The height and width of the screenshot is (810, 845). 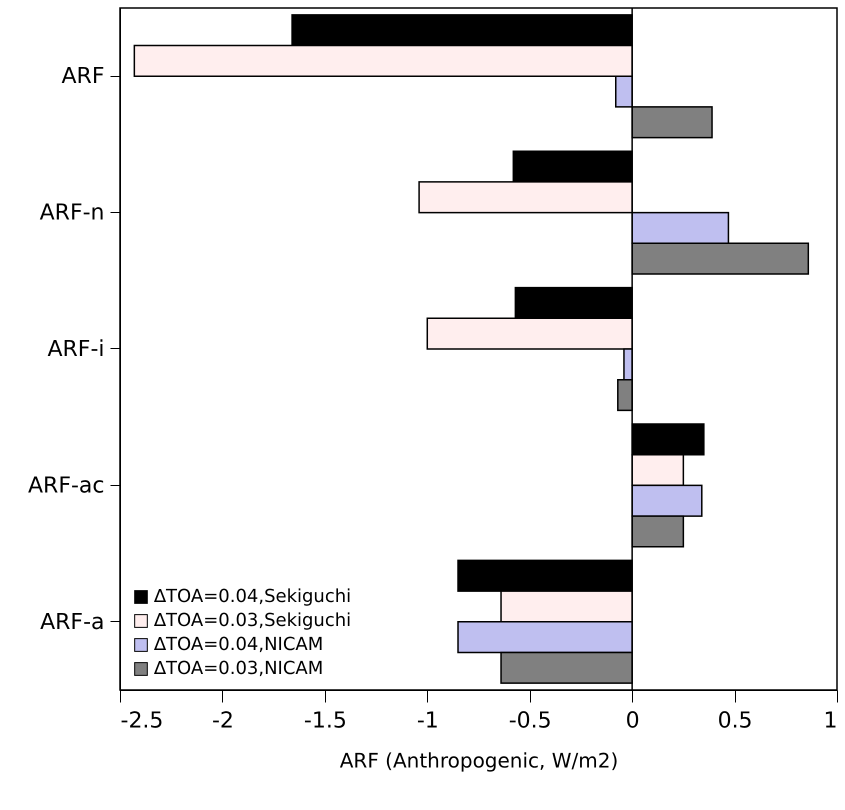 What do you see at coordinates (633, 721) in the screenshot?
I see `x-tick-label: 0` at bounding box center [633, 721].